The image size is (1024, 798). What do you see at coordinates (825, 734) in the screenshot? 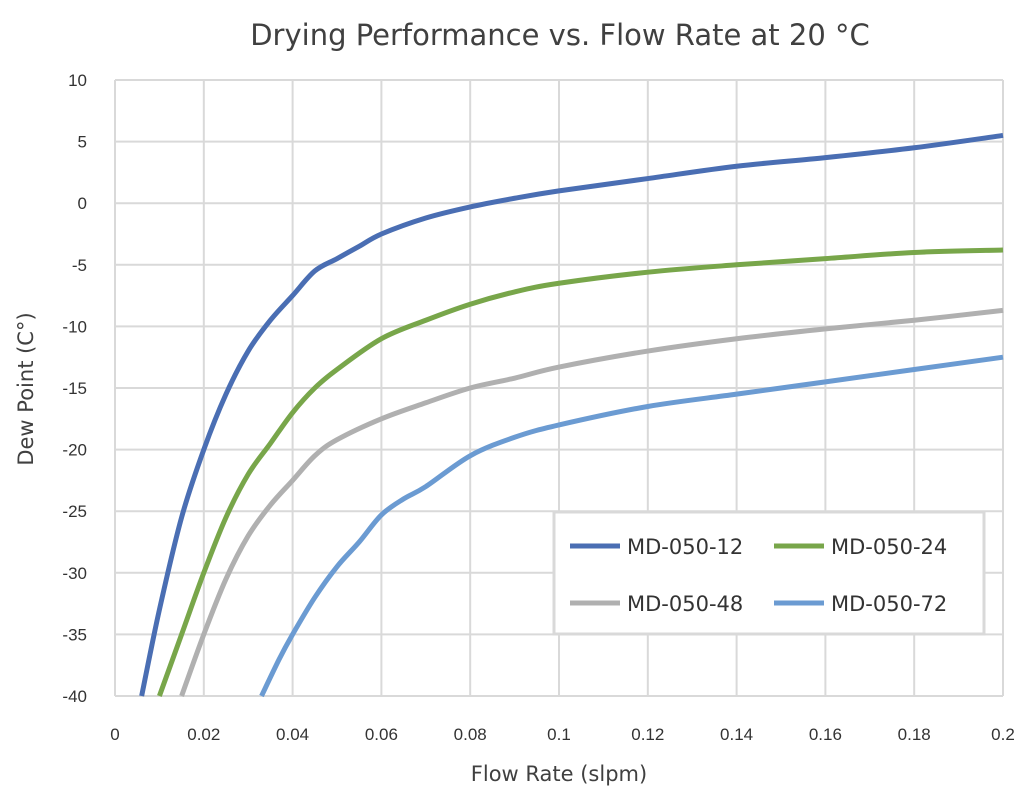
I see `x-tick-label: 0.16` at bounding box center [825, 734].